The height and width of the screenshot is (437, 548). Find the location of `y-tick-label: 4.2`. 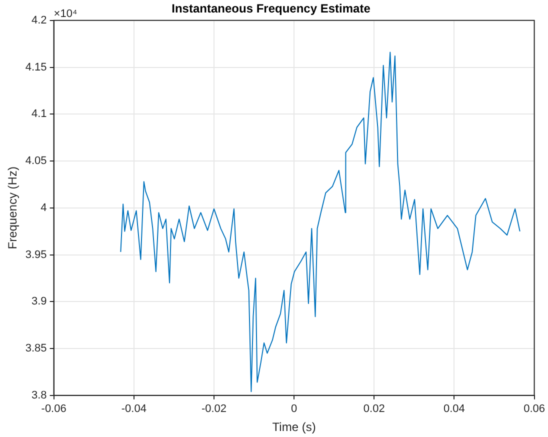

y-tick-label: 4.2 is located at coordinates (39, 20).